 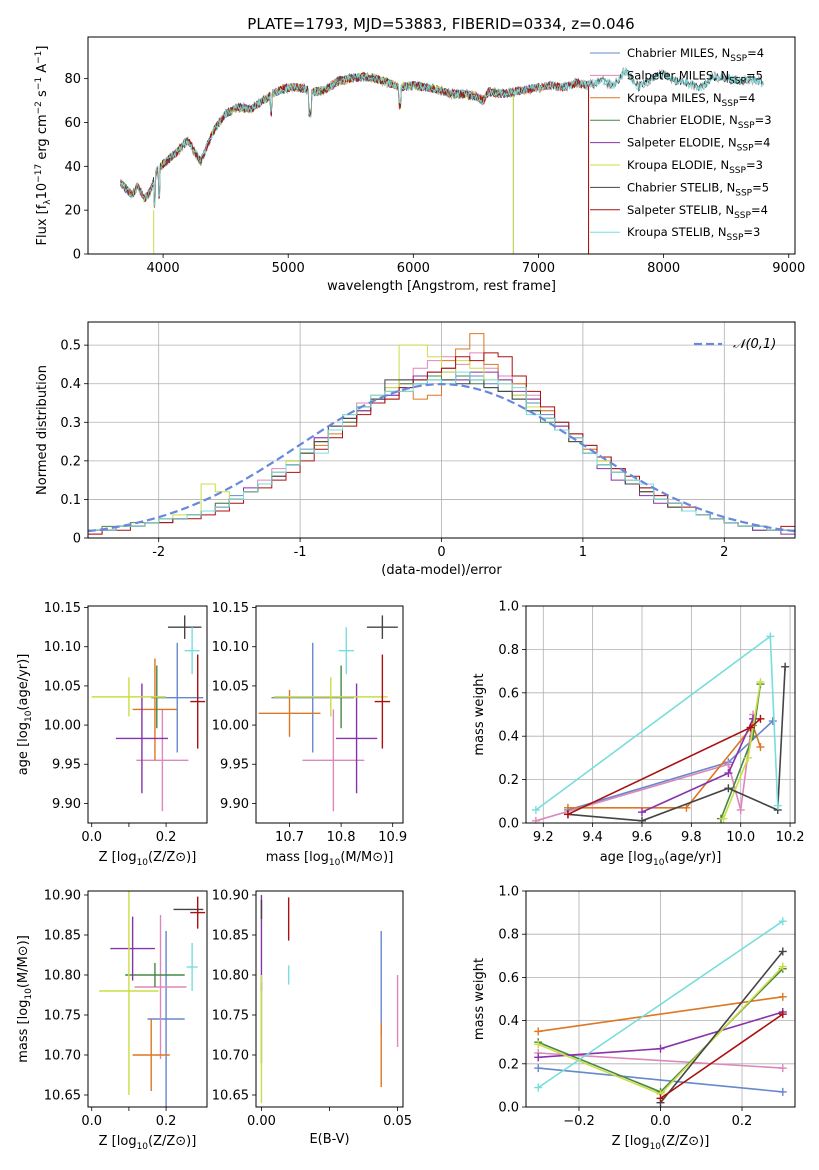 What do you see at coordinates (148, 859) in the screenshot?
I see `x-axis-label: Z [log10(Z/Z⊙)]` at bounding box center [148, 859].